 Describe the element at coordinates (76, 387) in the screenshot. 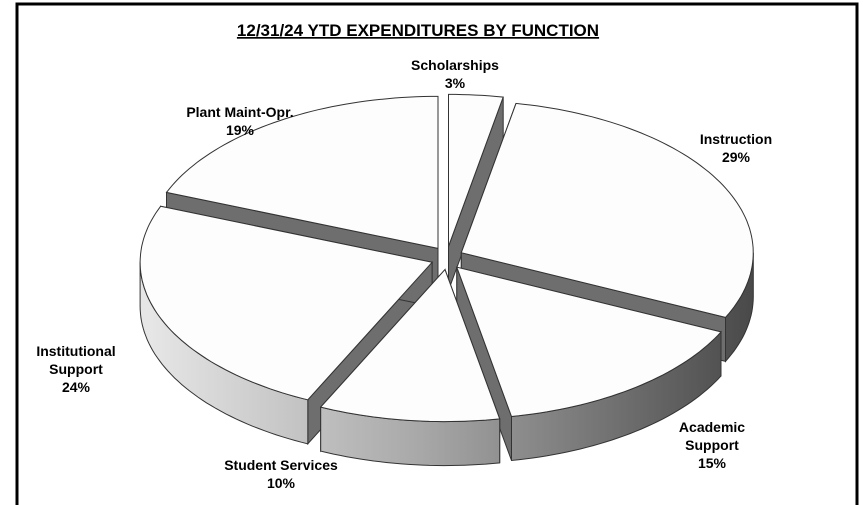

I see `value-label: 24%` at that location.